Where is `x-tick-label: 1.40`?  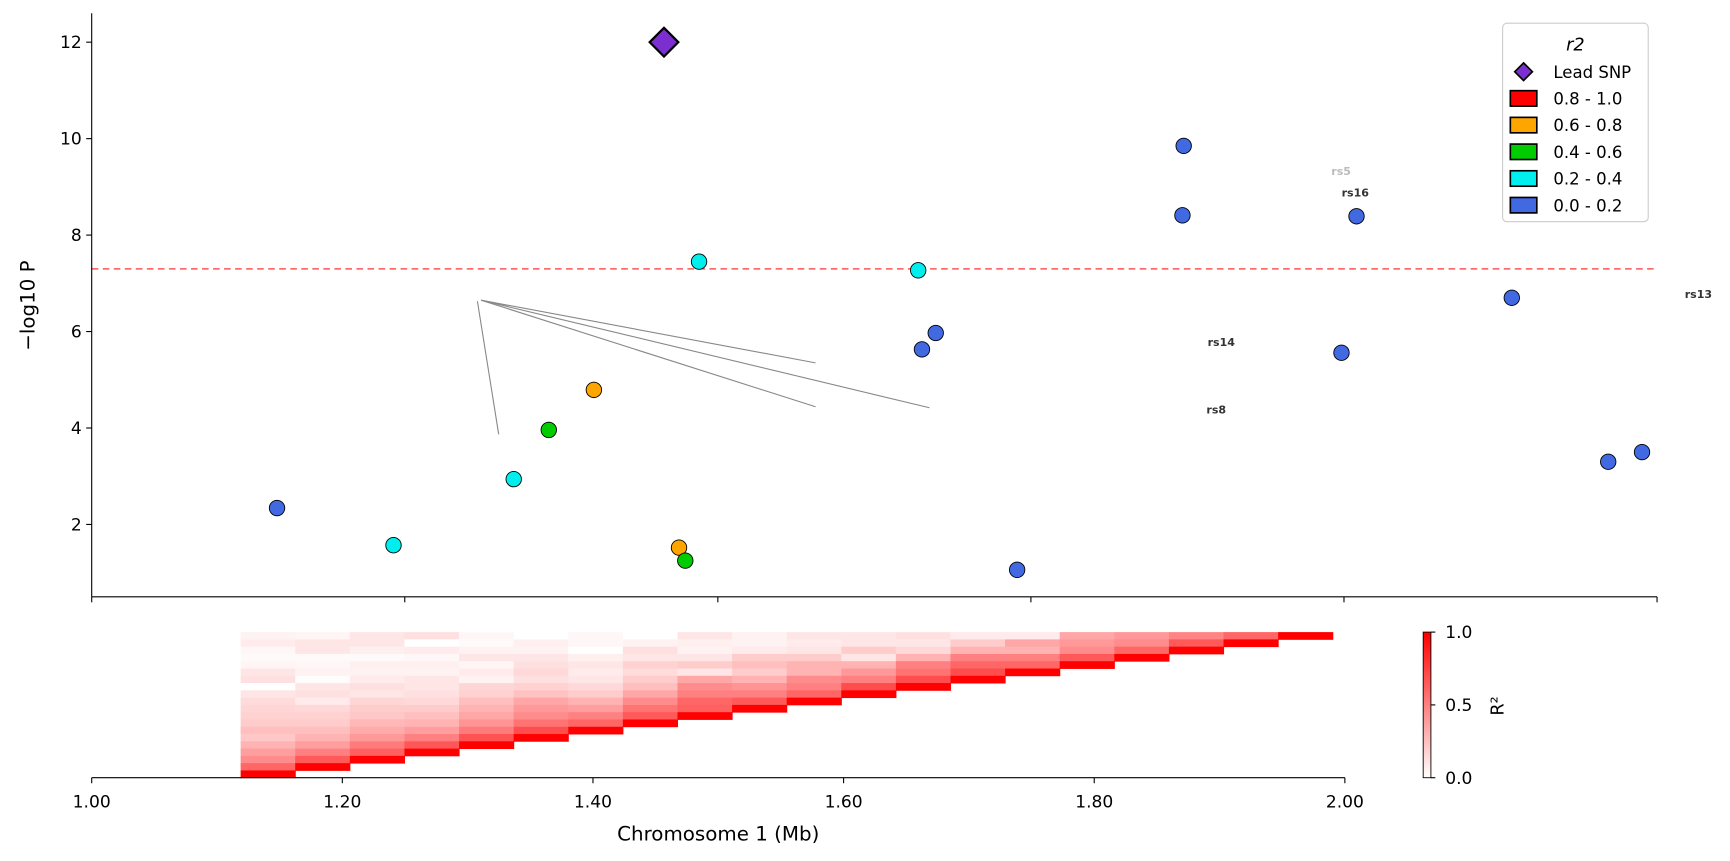 x-tick-label: 1.40 is located at coordinates (593, 802).